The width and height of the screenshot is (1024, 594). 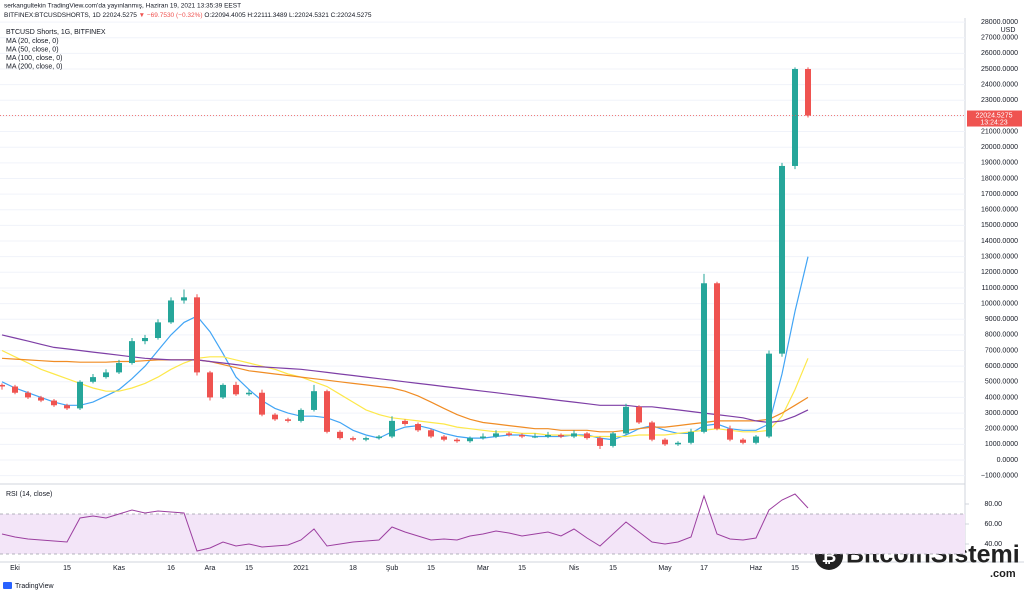 What do you see at coordinates (301, 568) in the screenshot?
I see `x-tick-label: 2021` at bounding box center [301, 568].